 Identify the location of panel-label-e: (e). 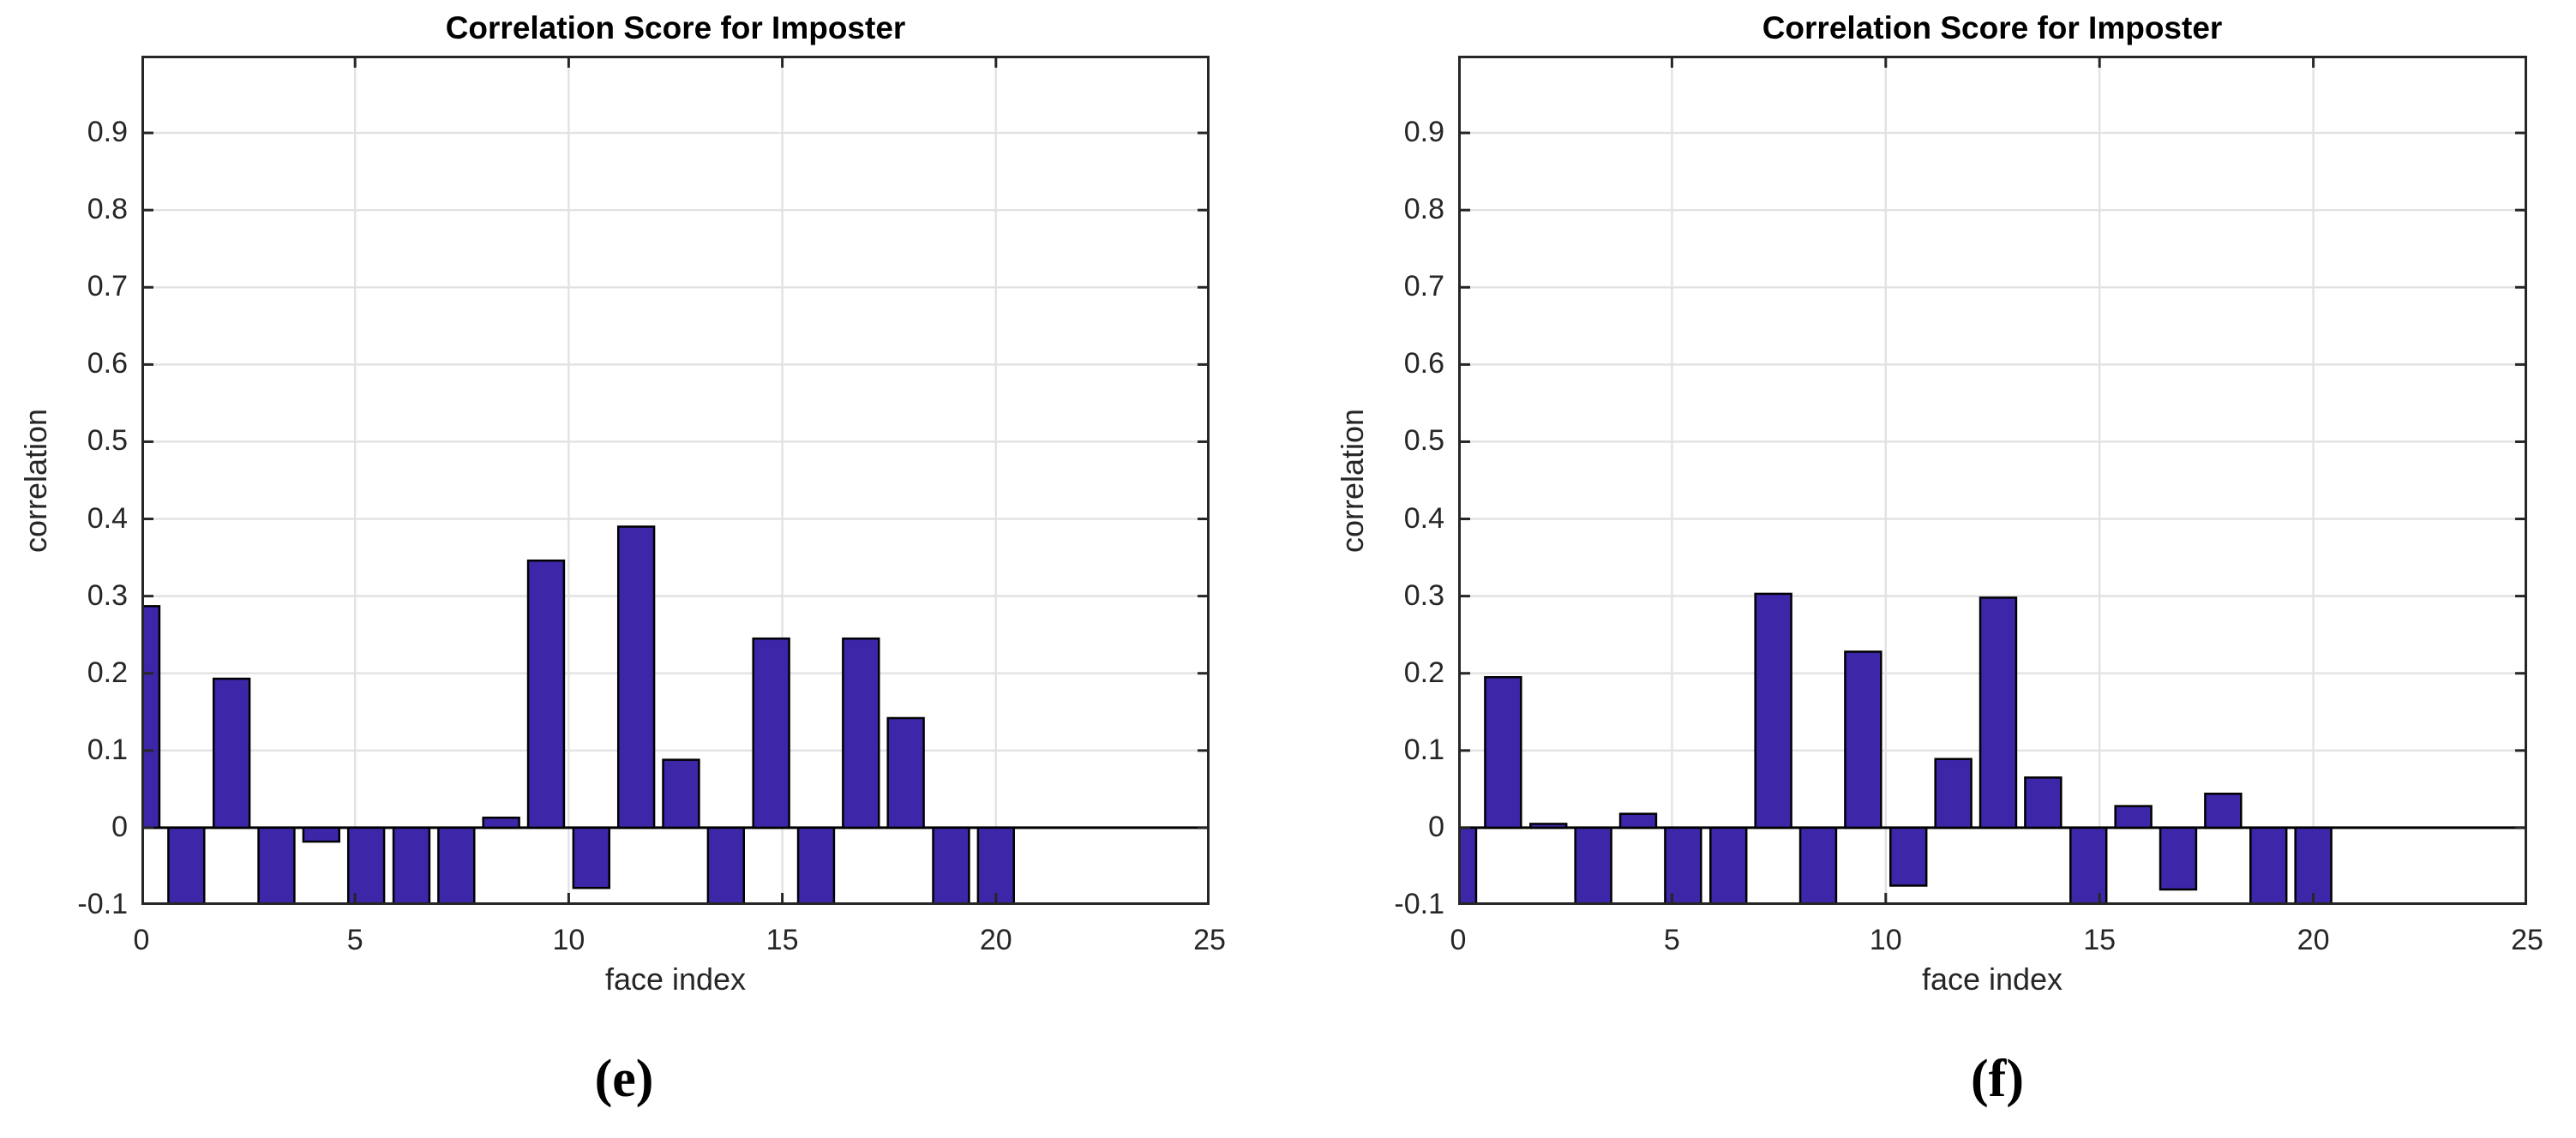
(624, 1079).